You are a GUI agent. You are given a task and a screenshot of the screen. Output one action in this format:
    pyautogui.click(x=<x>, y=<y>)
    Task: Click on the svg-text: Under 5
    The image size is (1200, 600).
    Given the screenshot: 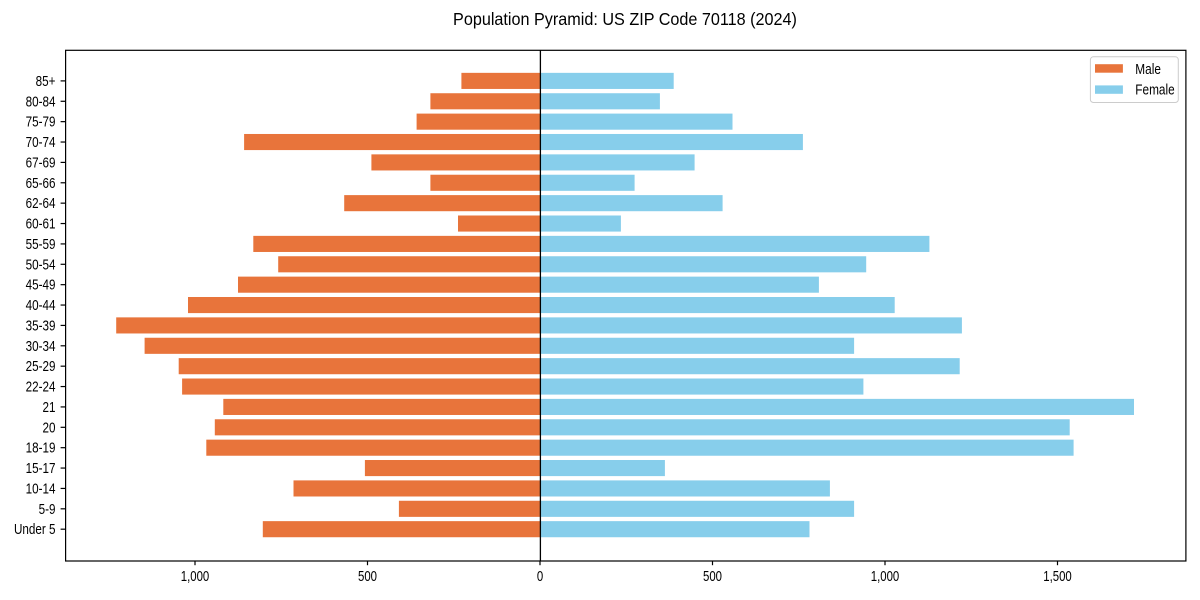 What is the action you would take?
    pyautogui.click(x=35, y=529)
    